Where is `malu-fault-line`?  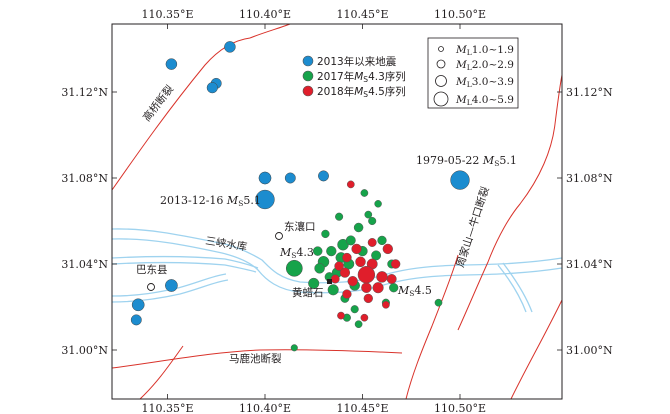
malu-fault-line is located at coordinates (257, 359).